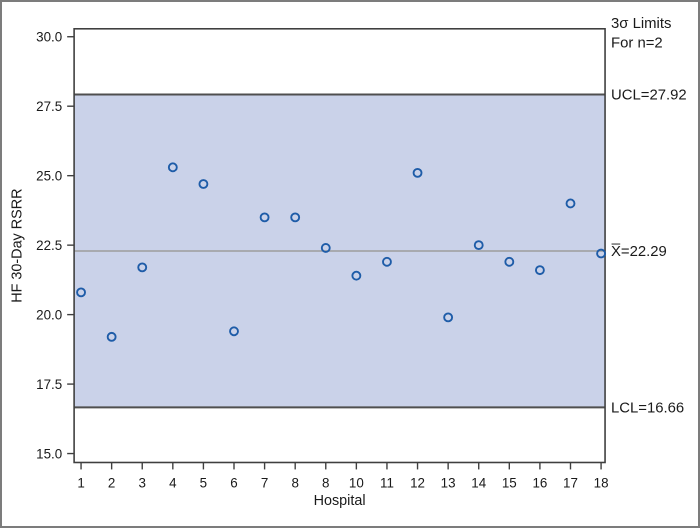 This screenshot has width=700, height=528. What do you see at coordinates (203, 482) in the screenshot?
I see `x-tick-label: 5` at bounding box center [203, 482].